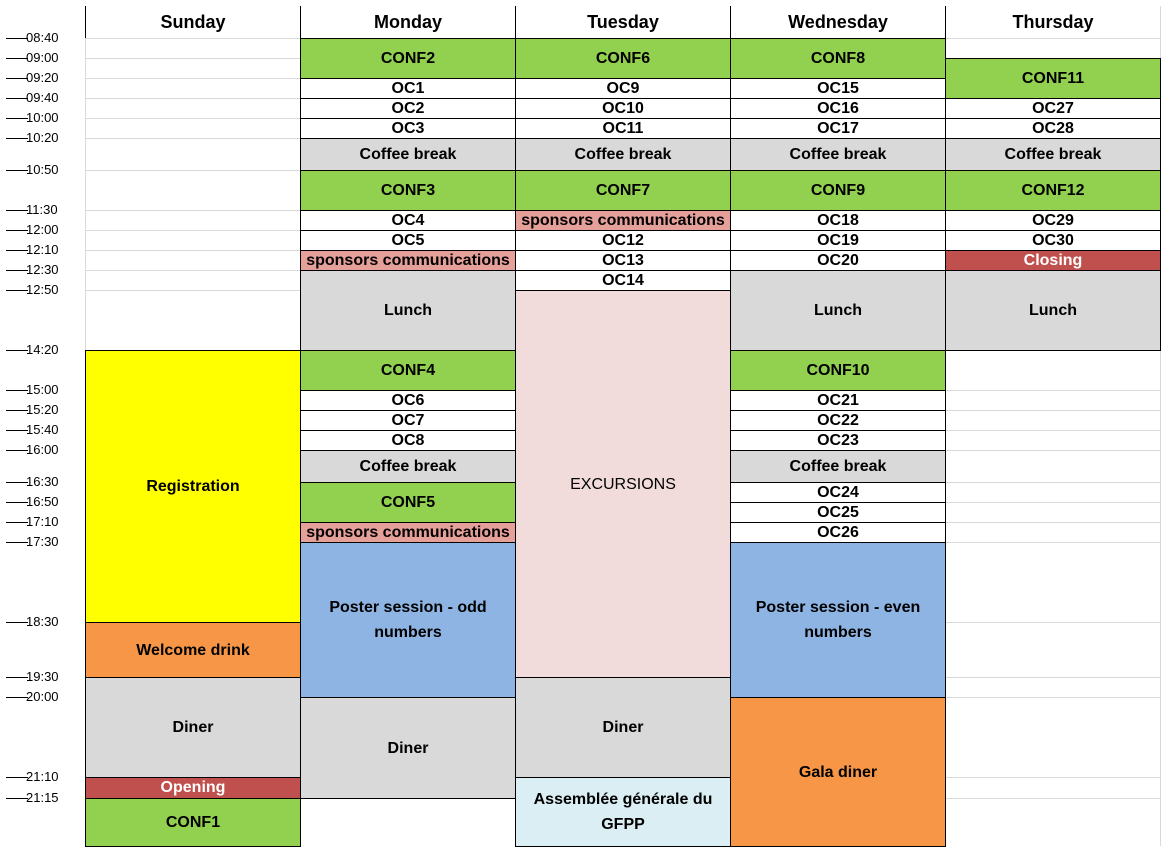 The width and height of the screenshot is (1167, 852). Describe the element at coordinates (838, 492) in the screenshot. I see `event-oc24: OC24` at that location.